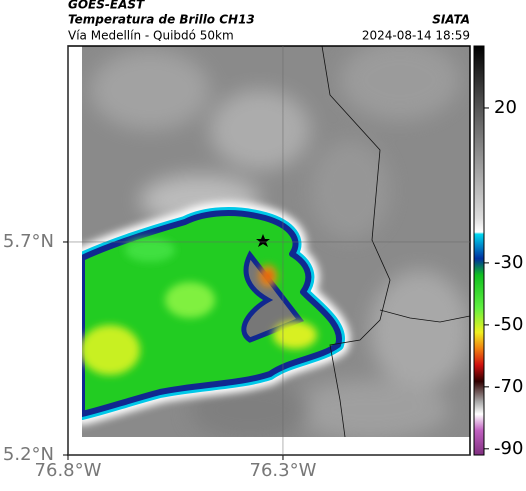 This screenshot has width=526, height=491. Describe the element at coordinates (151, 36) in the screenshot. I see `subtitle: Vía Medellín - Quibdó 50km` at that location.